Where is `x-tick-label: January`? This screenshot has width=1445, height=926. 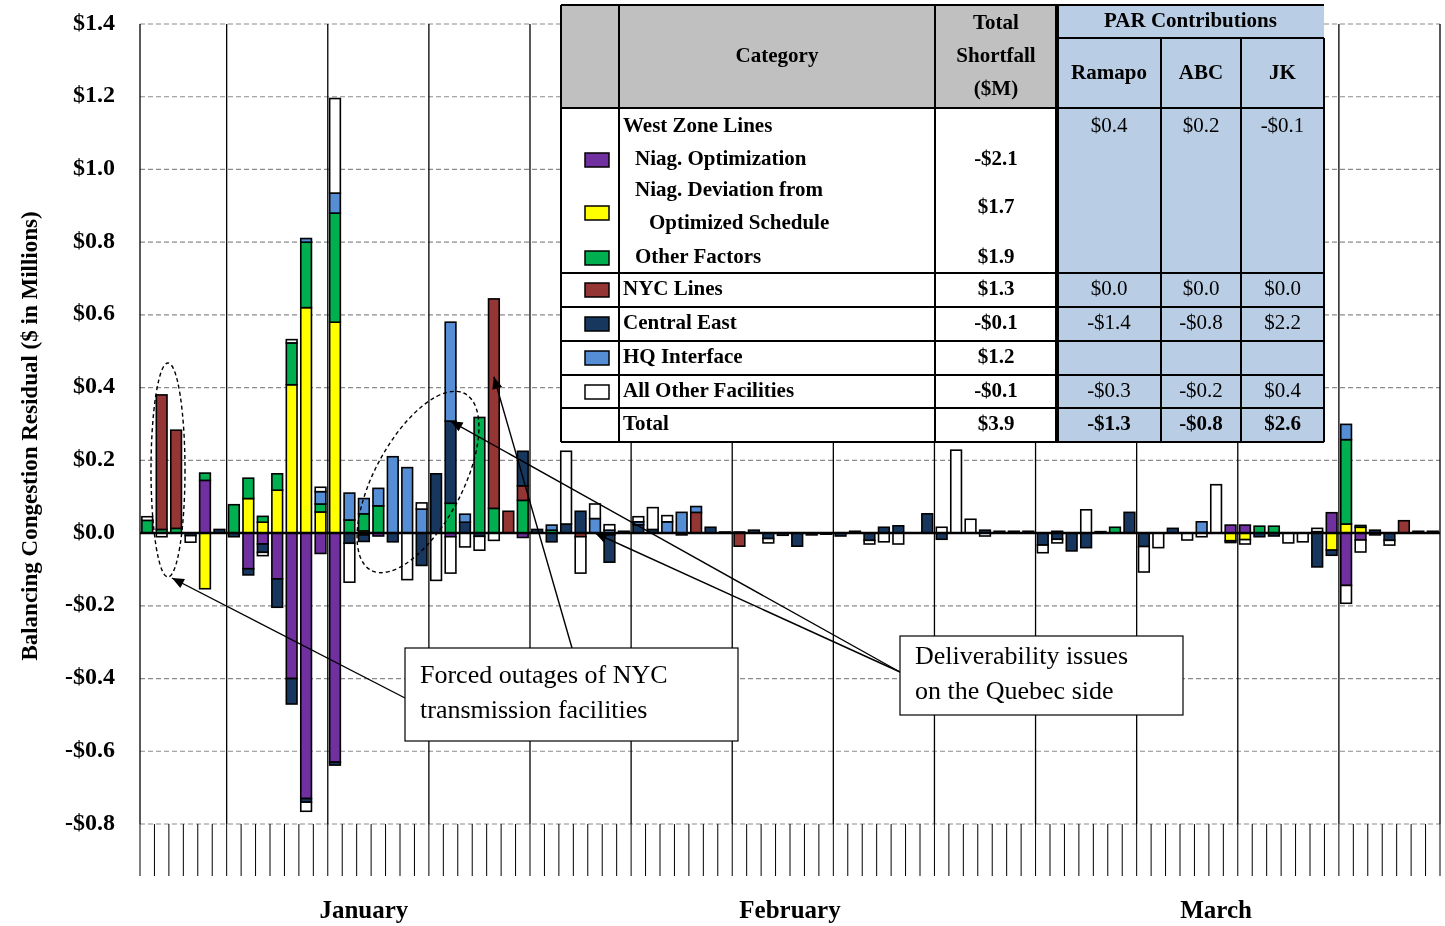 x-tick-label: January is located at coordinates (364, 909).